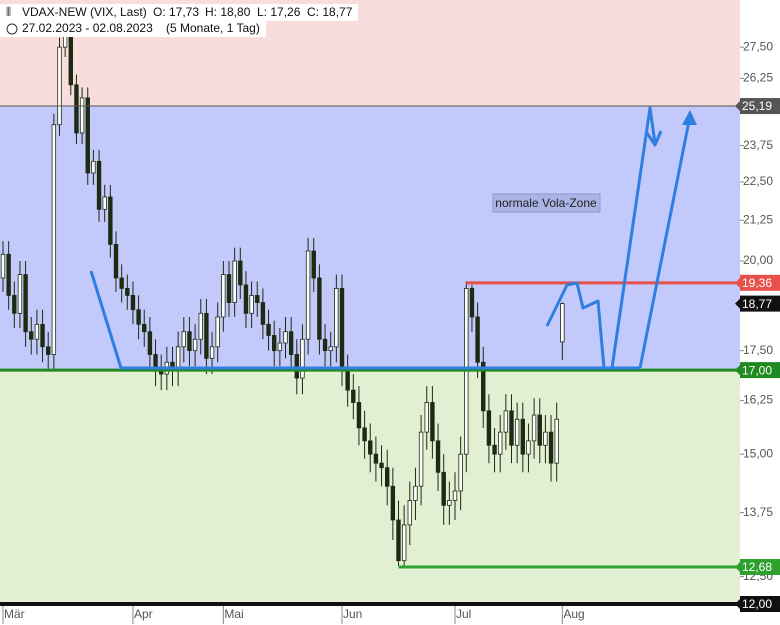  Describe the element at coordinates (87, 28) in the screenshot. I see `date-range: 27.02.2023 - 02.08.2023` at that location.